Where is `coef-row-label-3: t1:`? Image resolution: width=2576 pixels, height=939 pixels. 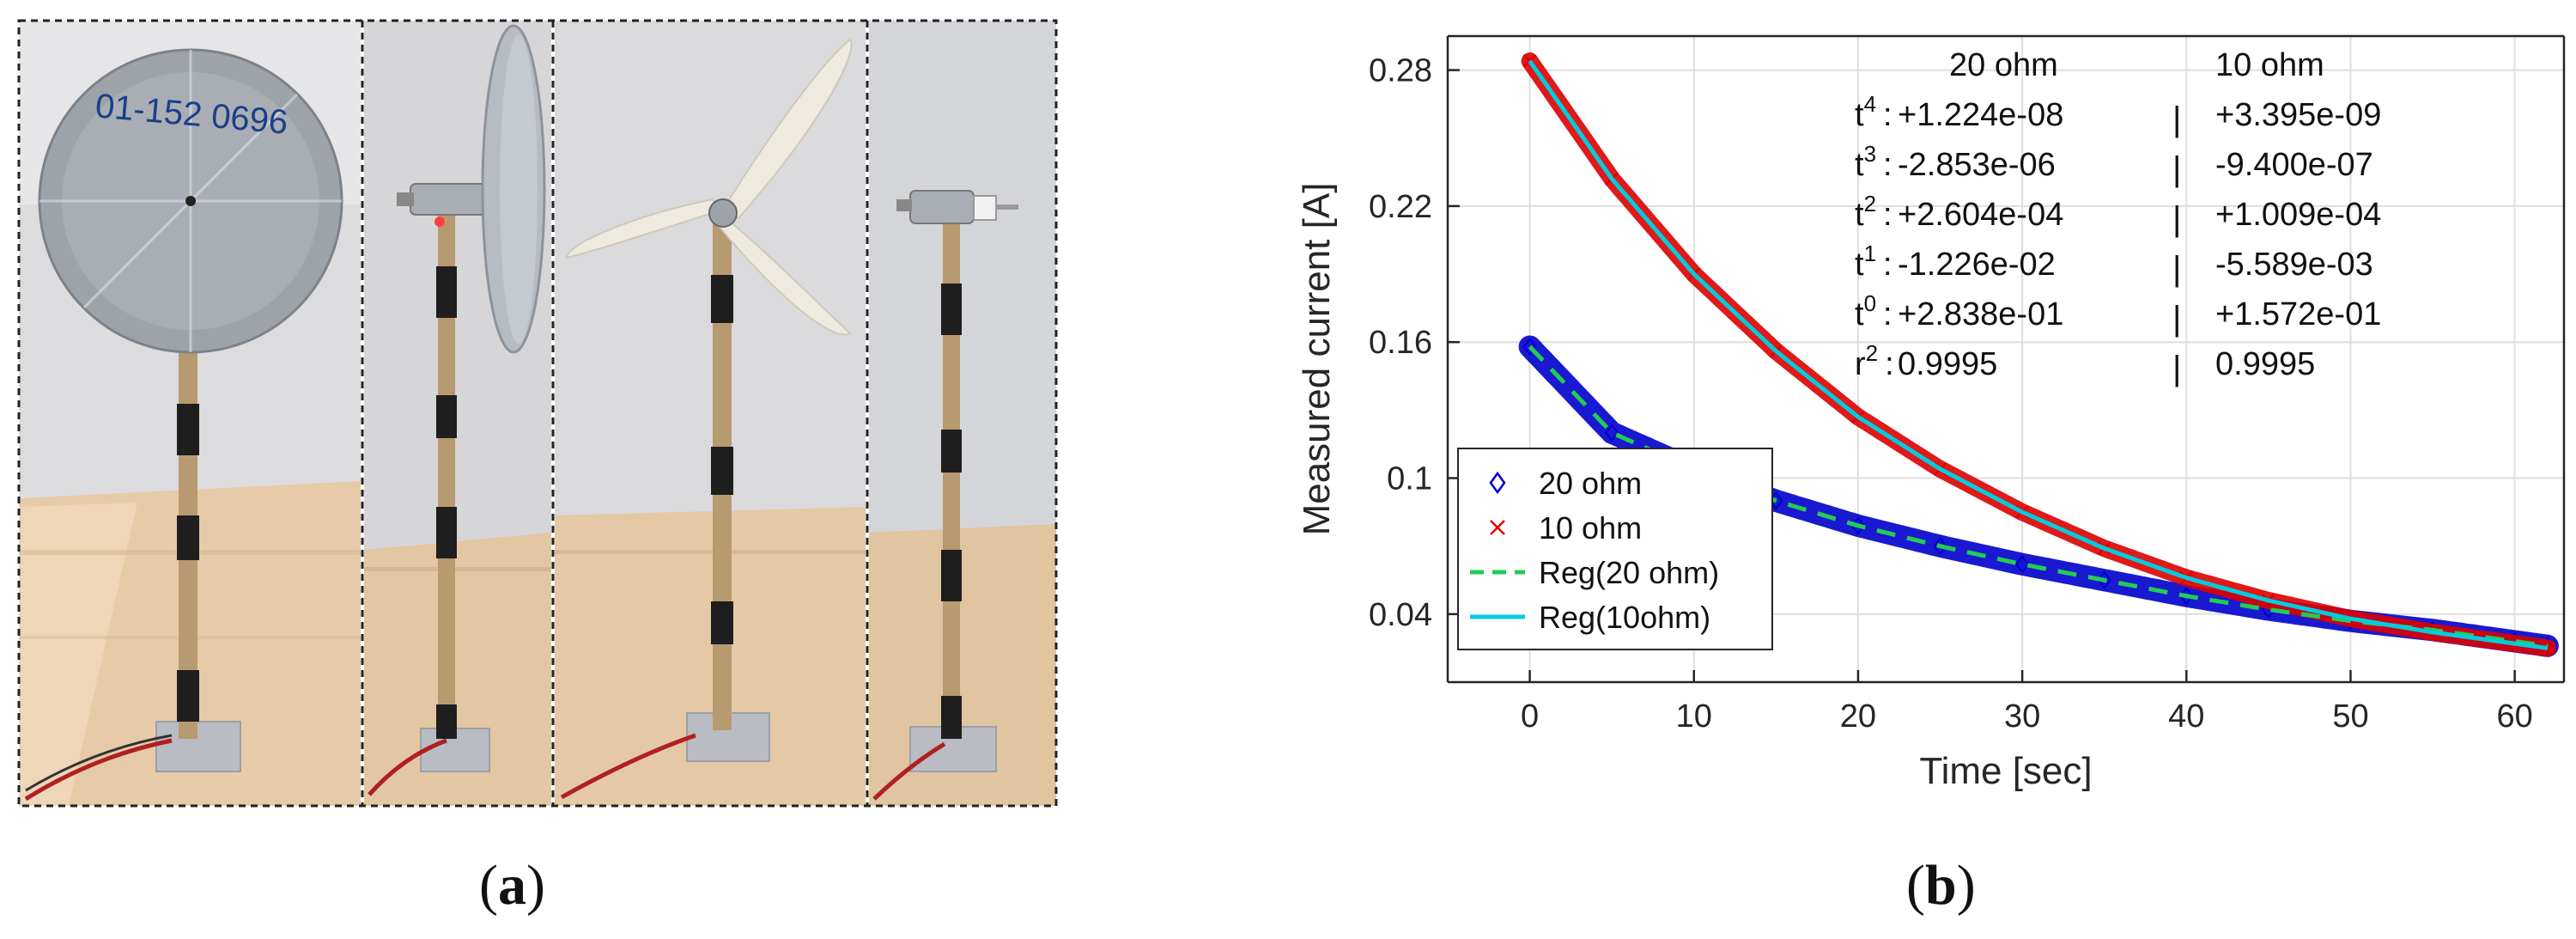 coef-row-label-3: t1: is located at coordinates (1874, 262).